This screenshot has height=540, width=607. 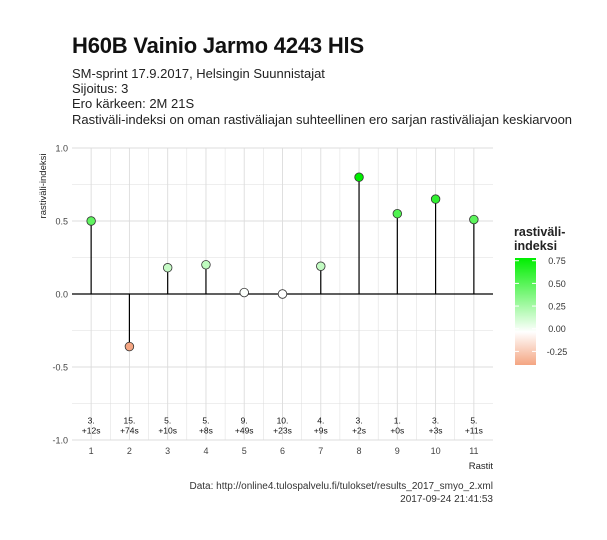 What do you see at coordinates (474, 430) in the screenshot?
I see `annotation-diff: +11s` at bounding box center [474, 430].